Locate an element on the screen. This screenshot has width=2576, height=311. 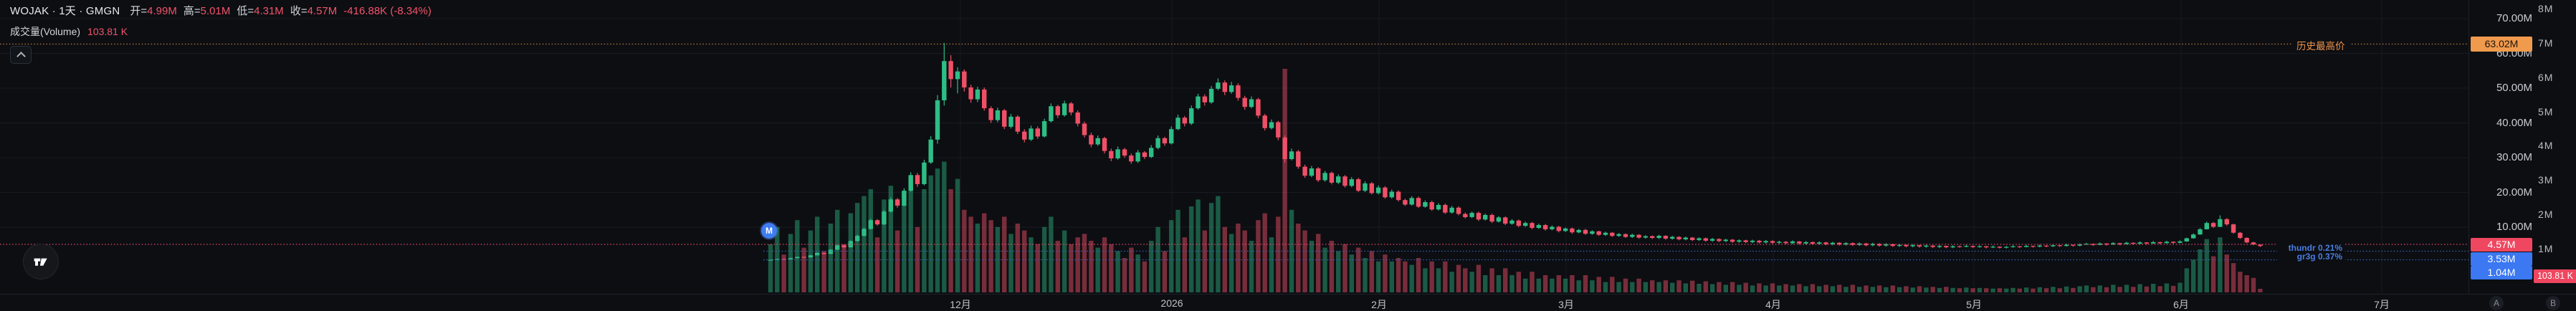
ohlc-label: 高= is located at coordinates (192, 11).